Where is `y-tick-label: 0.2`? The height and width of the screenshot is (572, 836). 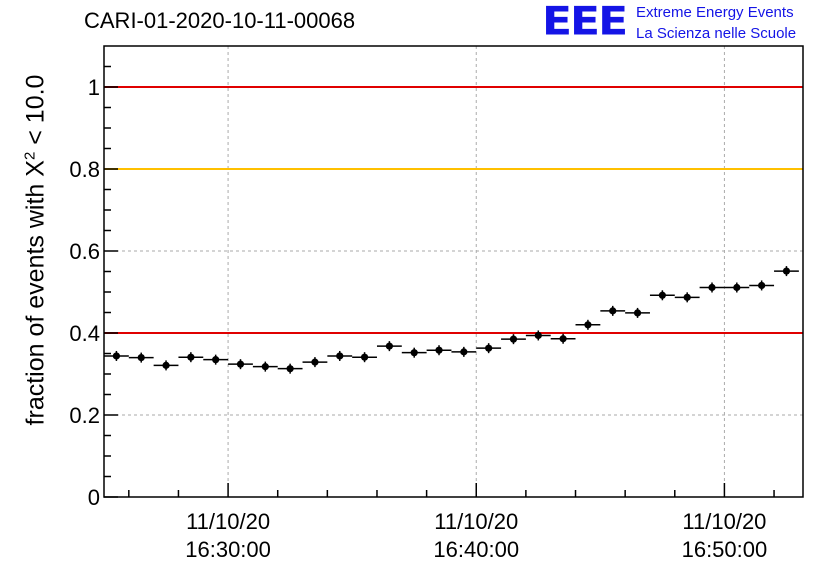 y-tick-label: 0.2 is located at coordinates (84, 415).